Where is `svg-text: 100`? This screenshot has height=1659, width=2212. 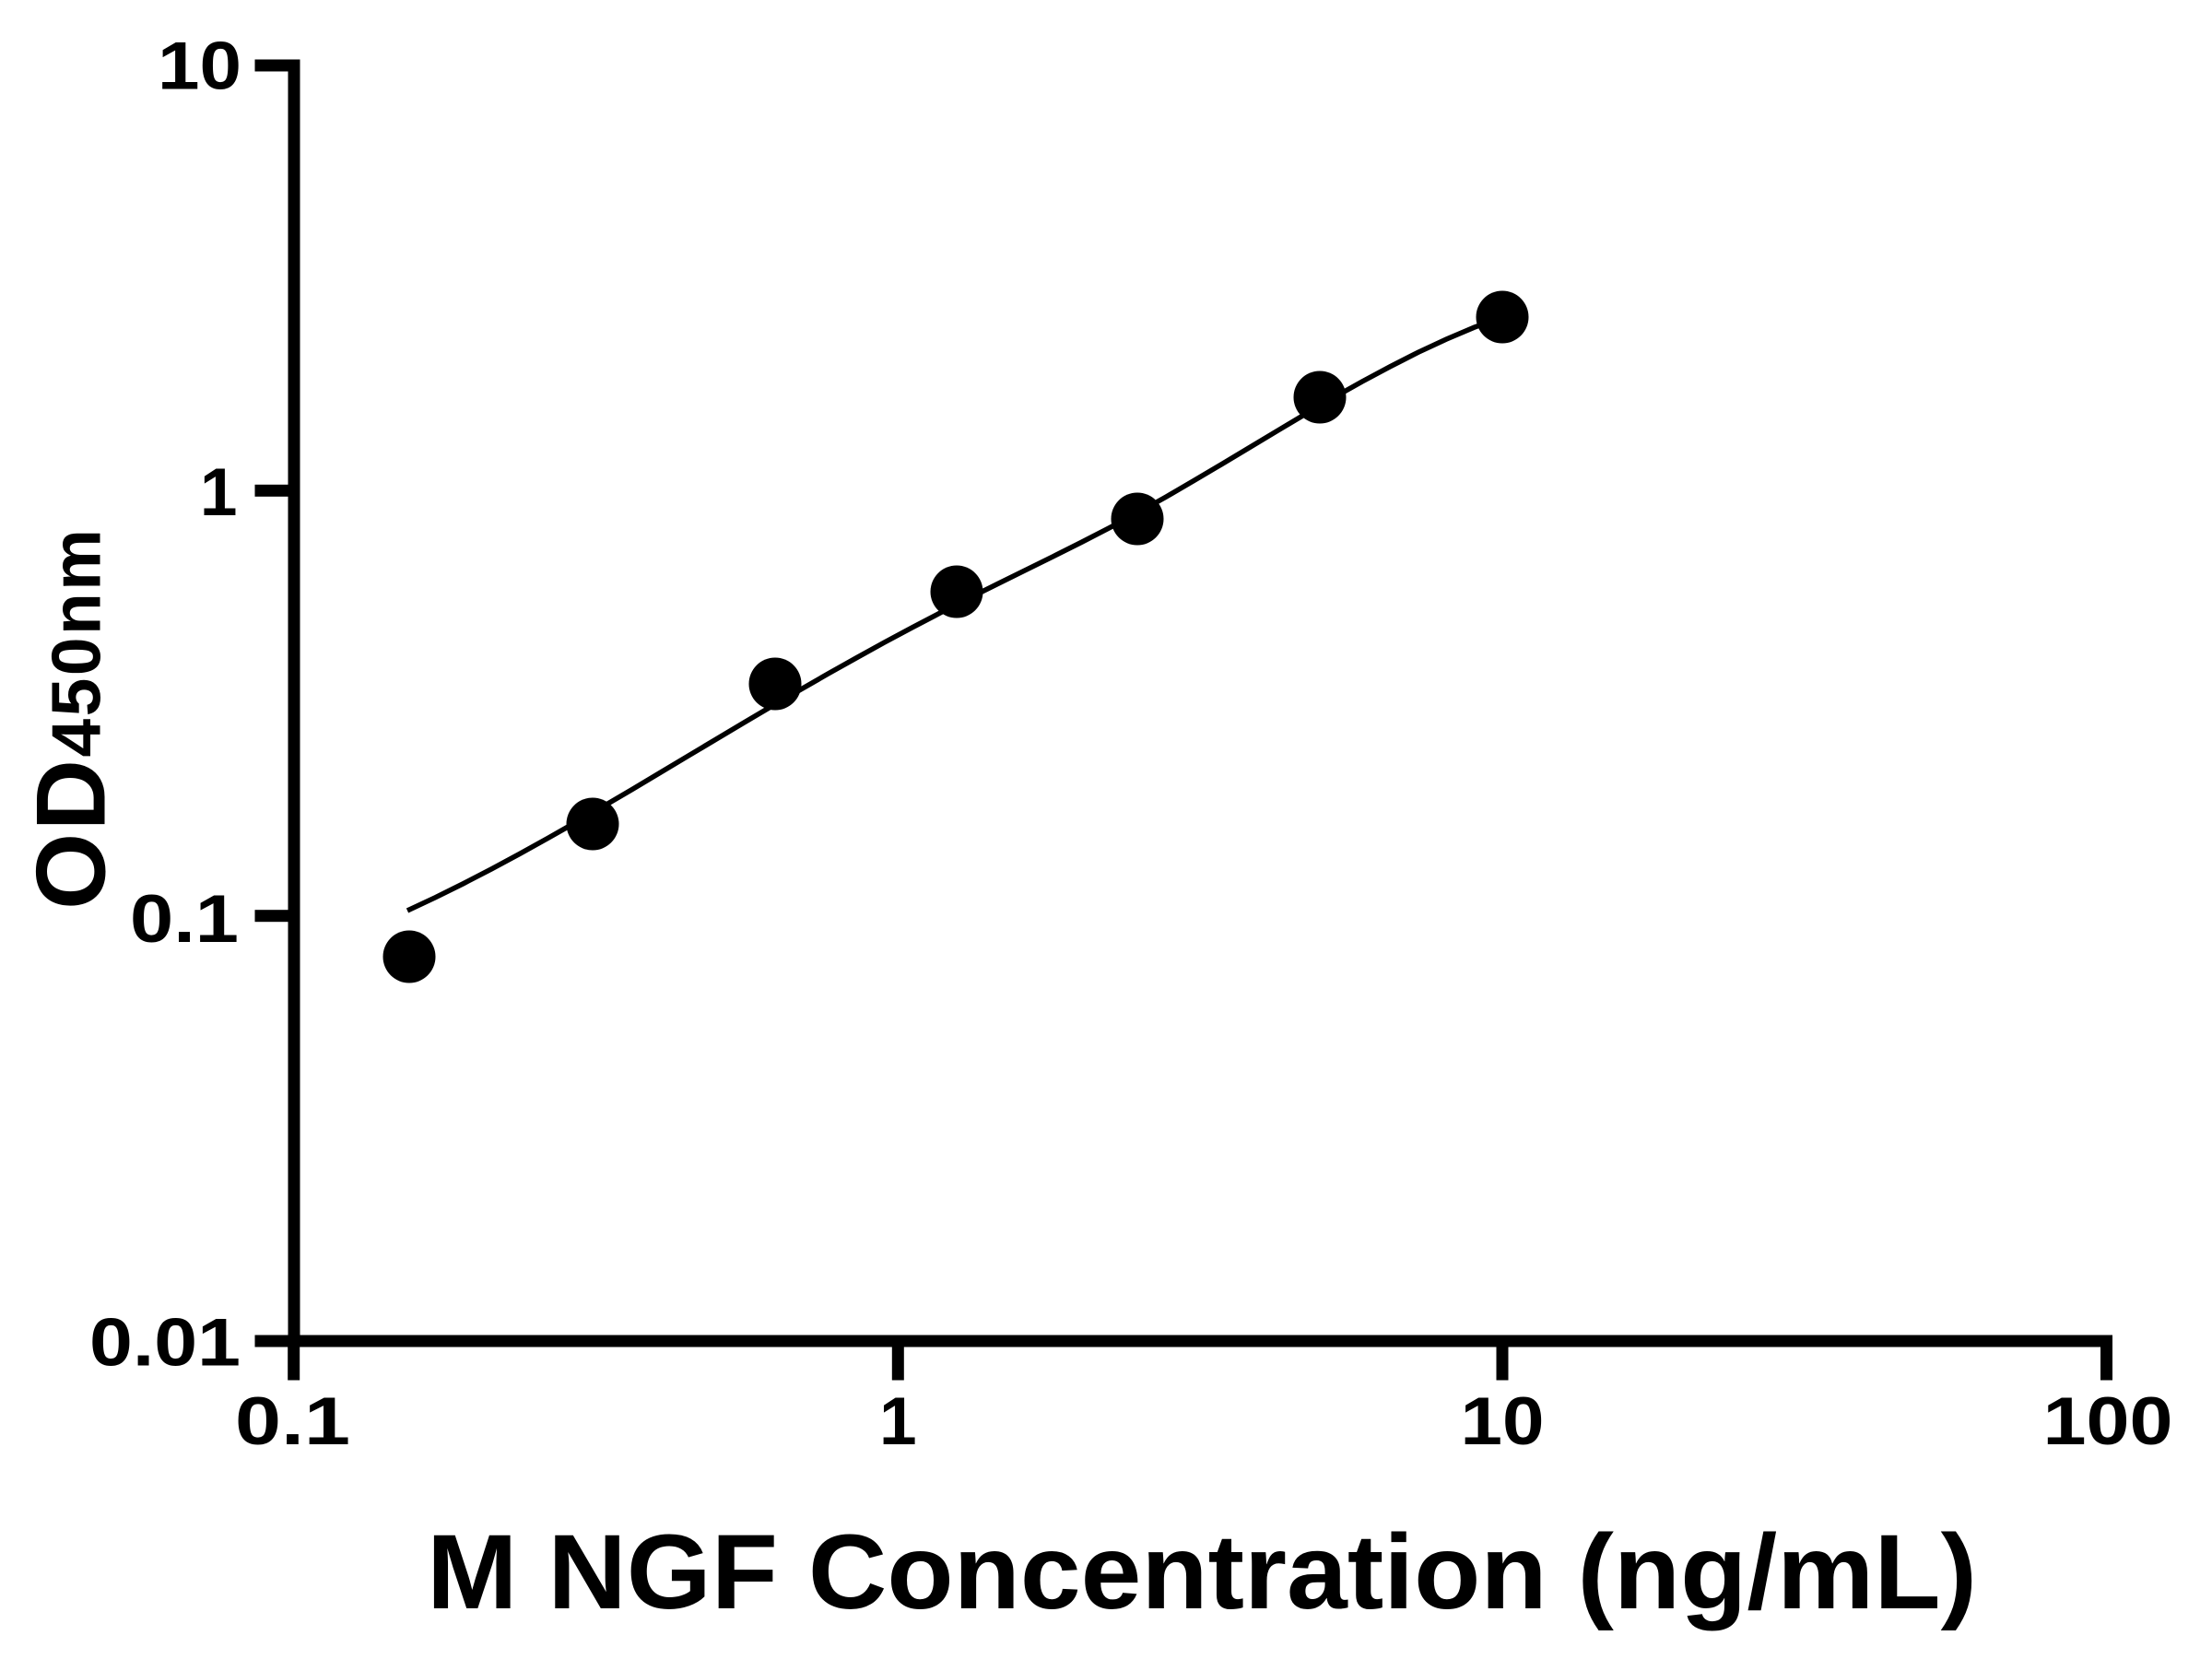 svg-text: 100 is located at coordinates (2108, 1421).